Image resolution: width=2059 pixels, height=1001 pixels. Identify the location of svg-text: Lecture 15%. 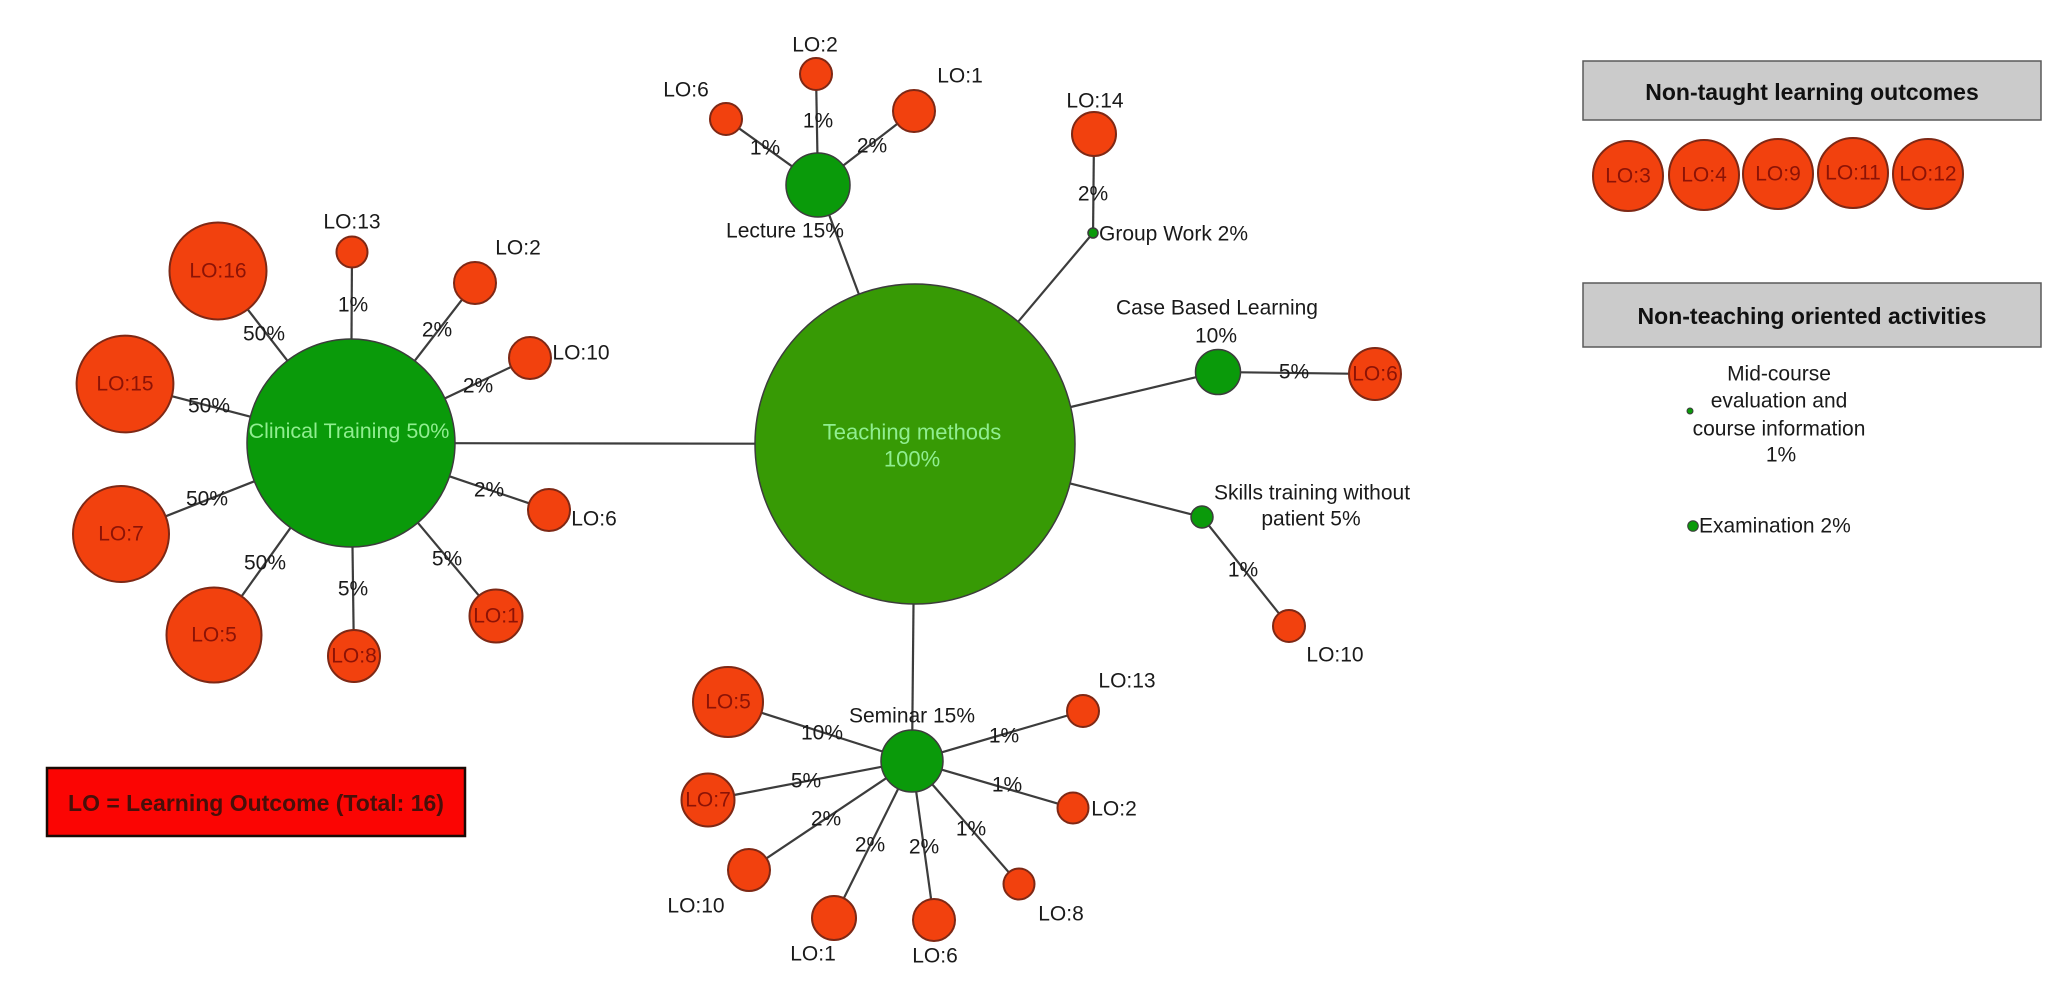
(785, 231).